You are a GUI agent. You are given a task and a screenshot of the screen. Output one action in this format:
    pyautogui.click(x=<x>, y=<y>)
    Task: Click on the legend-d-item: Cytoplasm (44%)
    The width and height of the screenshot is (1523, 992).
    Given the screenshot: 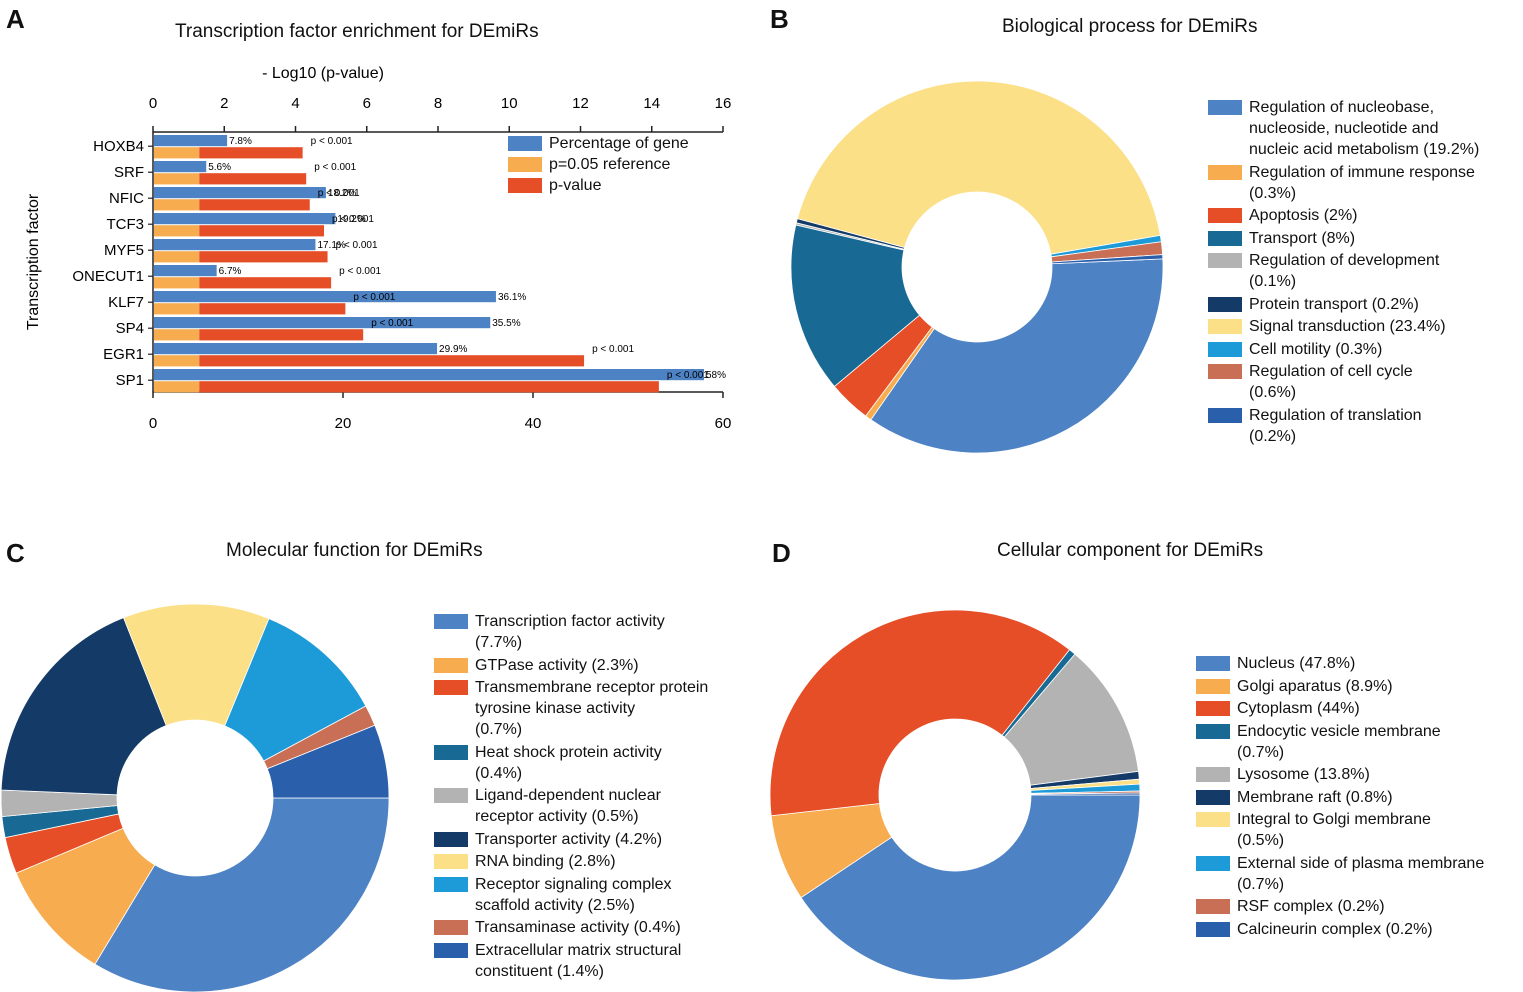 What is the action you would take?
    pyautogui.click(x=1340, y=708)
    